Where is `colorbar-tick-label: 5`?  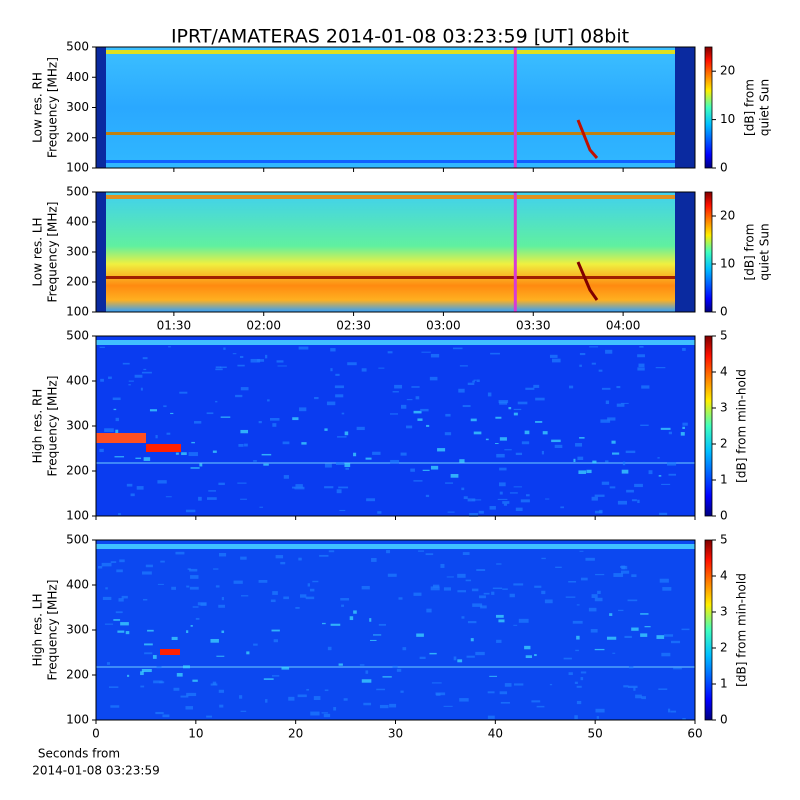
colorbar-tick-label: 5 is located at coordinates (724, 336).